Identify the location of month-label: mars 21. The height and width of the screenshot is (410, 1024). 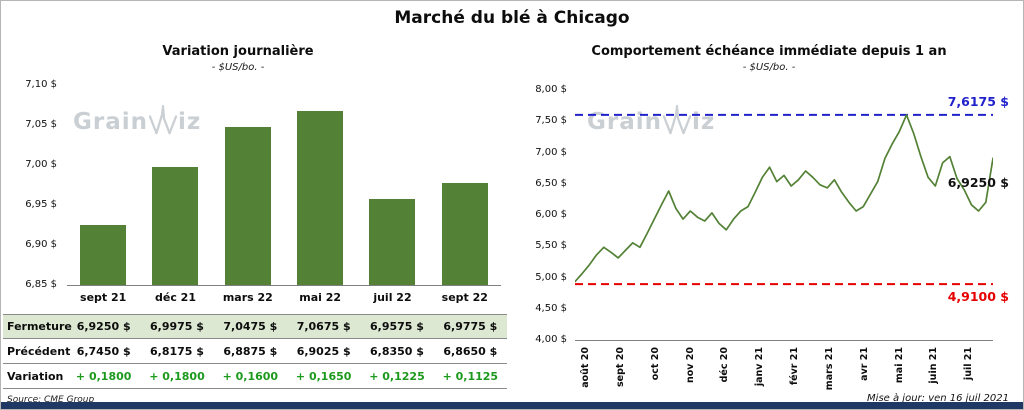
(829, 369).